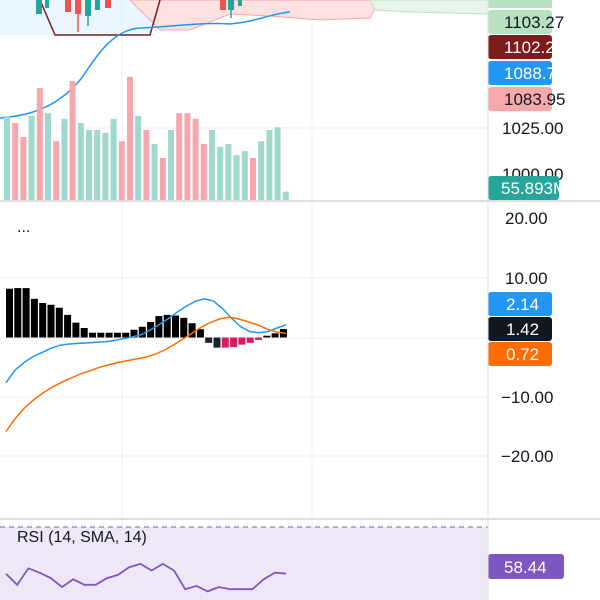 This screenshot has width=600, height=600. What do you see at coordinates (532, 128) in the screenshot?
I see `price-tick-1025: 1025.00` at bounding box center [532, 128].